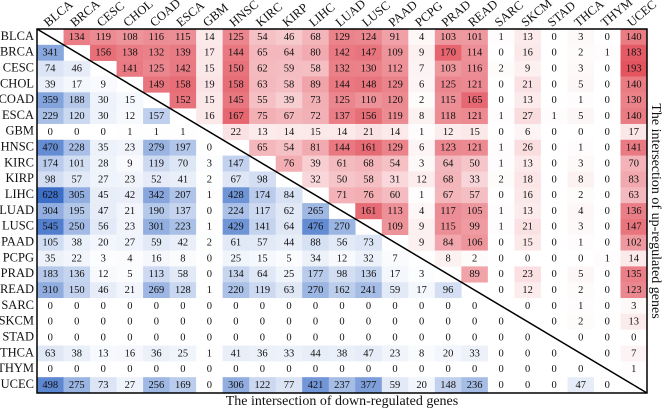  Describe the element at coordinates (50, 163) in the screenshot. I see `cell-label: 174` at that location.